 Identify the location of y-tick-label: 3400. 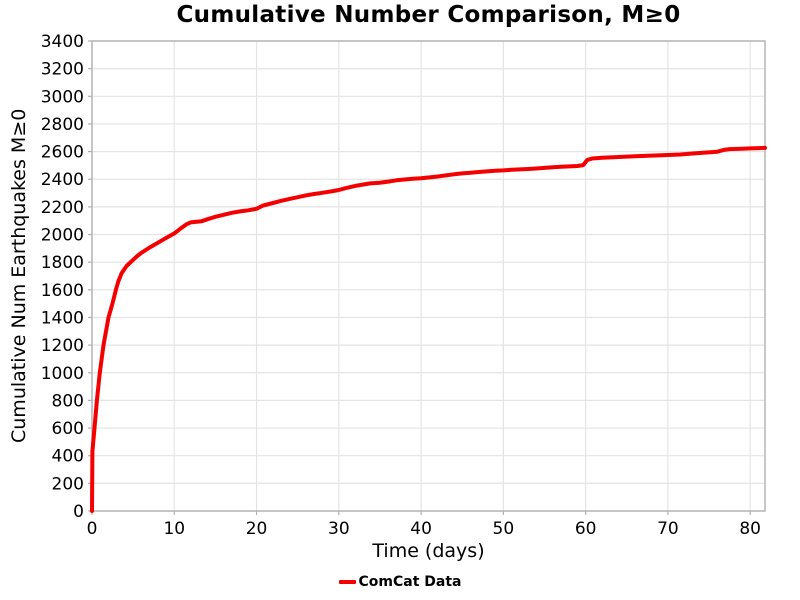
(62, 42).